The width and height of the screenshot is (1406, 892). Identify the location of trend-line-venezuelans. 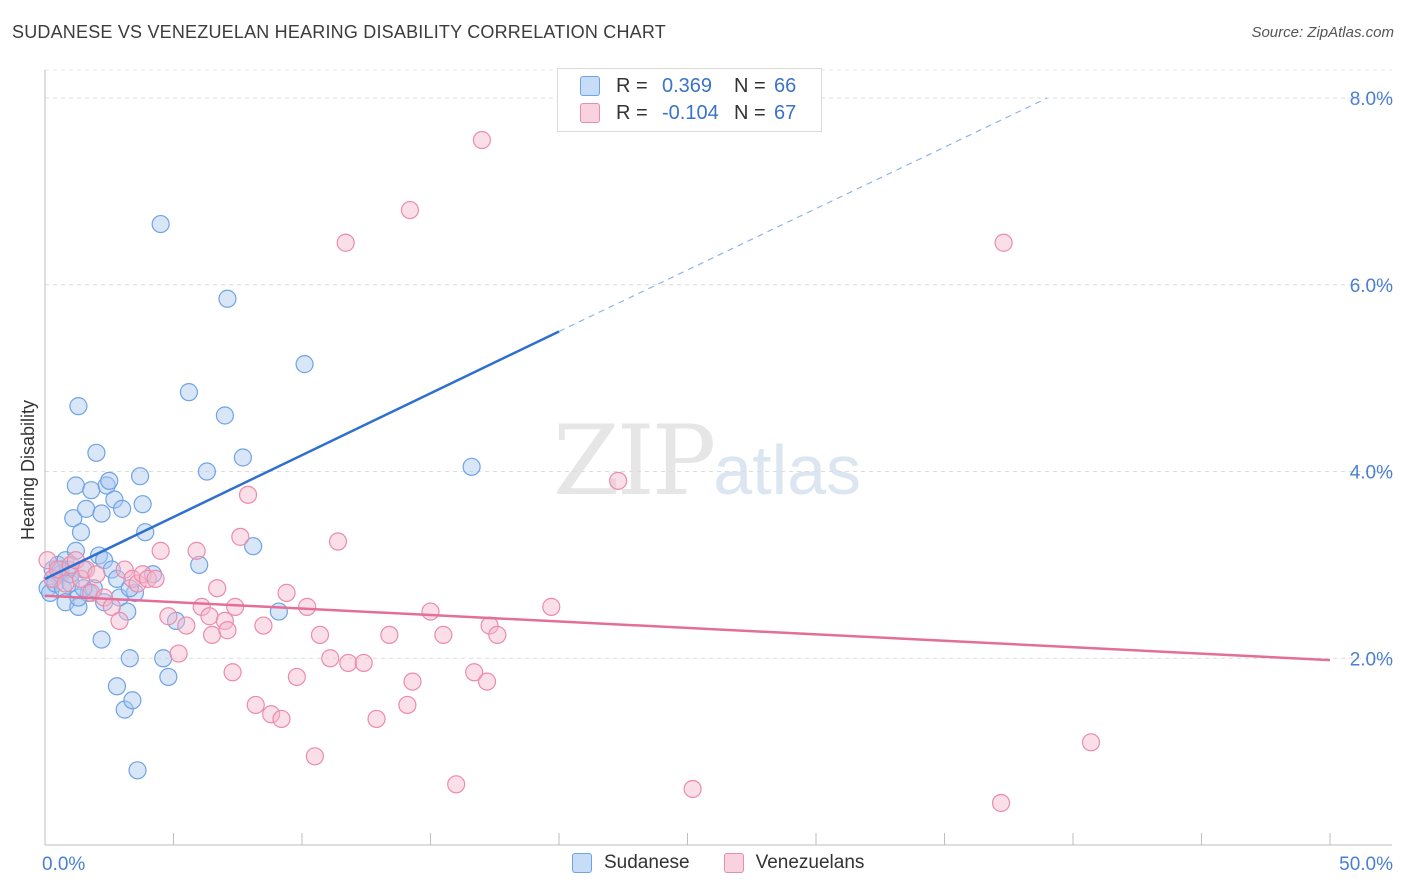
(687, 628).